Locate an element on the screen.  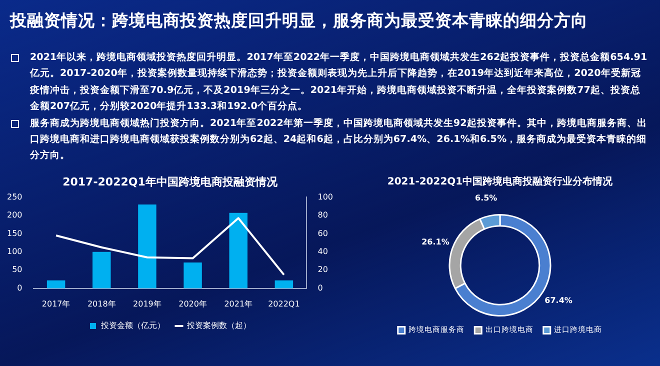
y2-tick-label: 80 is located at coordinates (323, 215).